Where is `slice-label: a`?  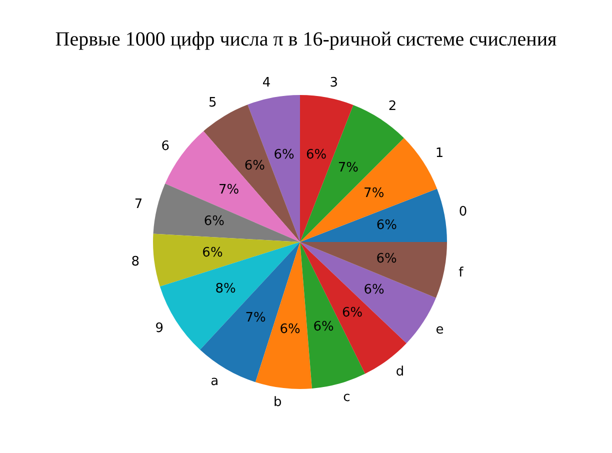 slice-label: a is located at coordinates (214, 382).